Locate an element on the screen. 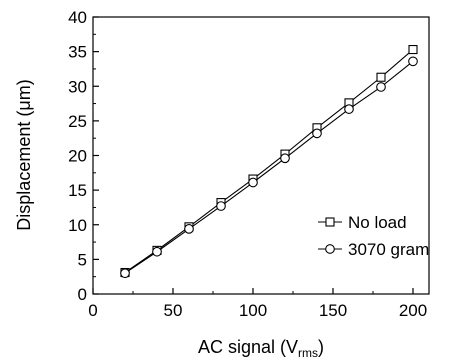 This screenshot has width=454, height=360. x-tick-label: 150 is located at coordinates (333, 310).